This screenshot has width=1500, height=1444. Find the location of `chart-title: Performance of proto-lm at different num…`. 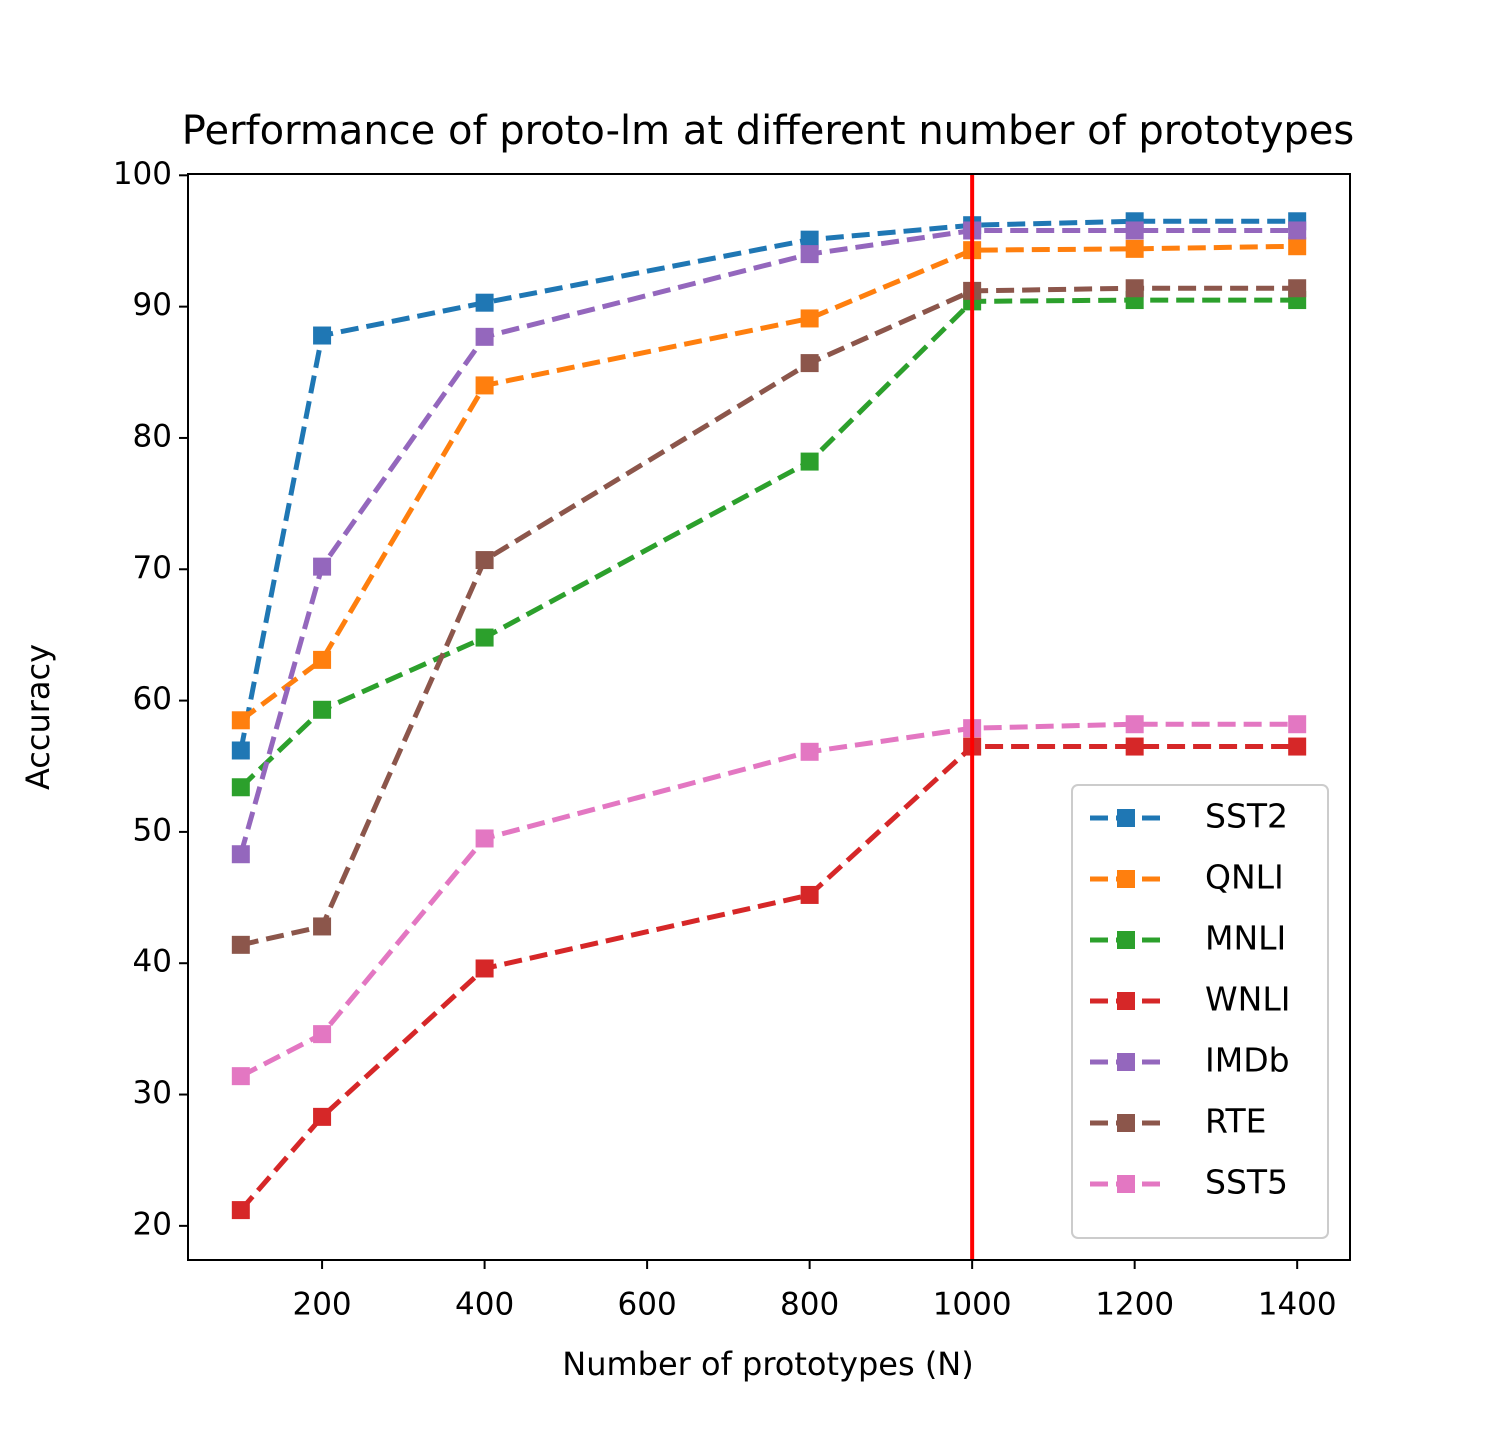

chart-title: Performance of proto-lm at different num… is located at coordinates (768, 131).